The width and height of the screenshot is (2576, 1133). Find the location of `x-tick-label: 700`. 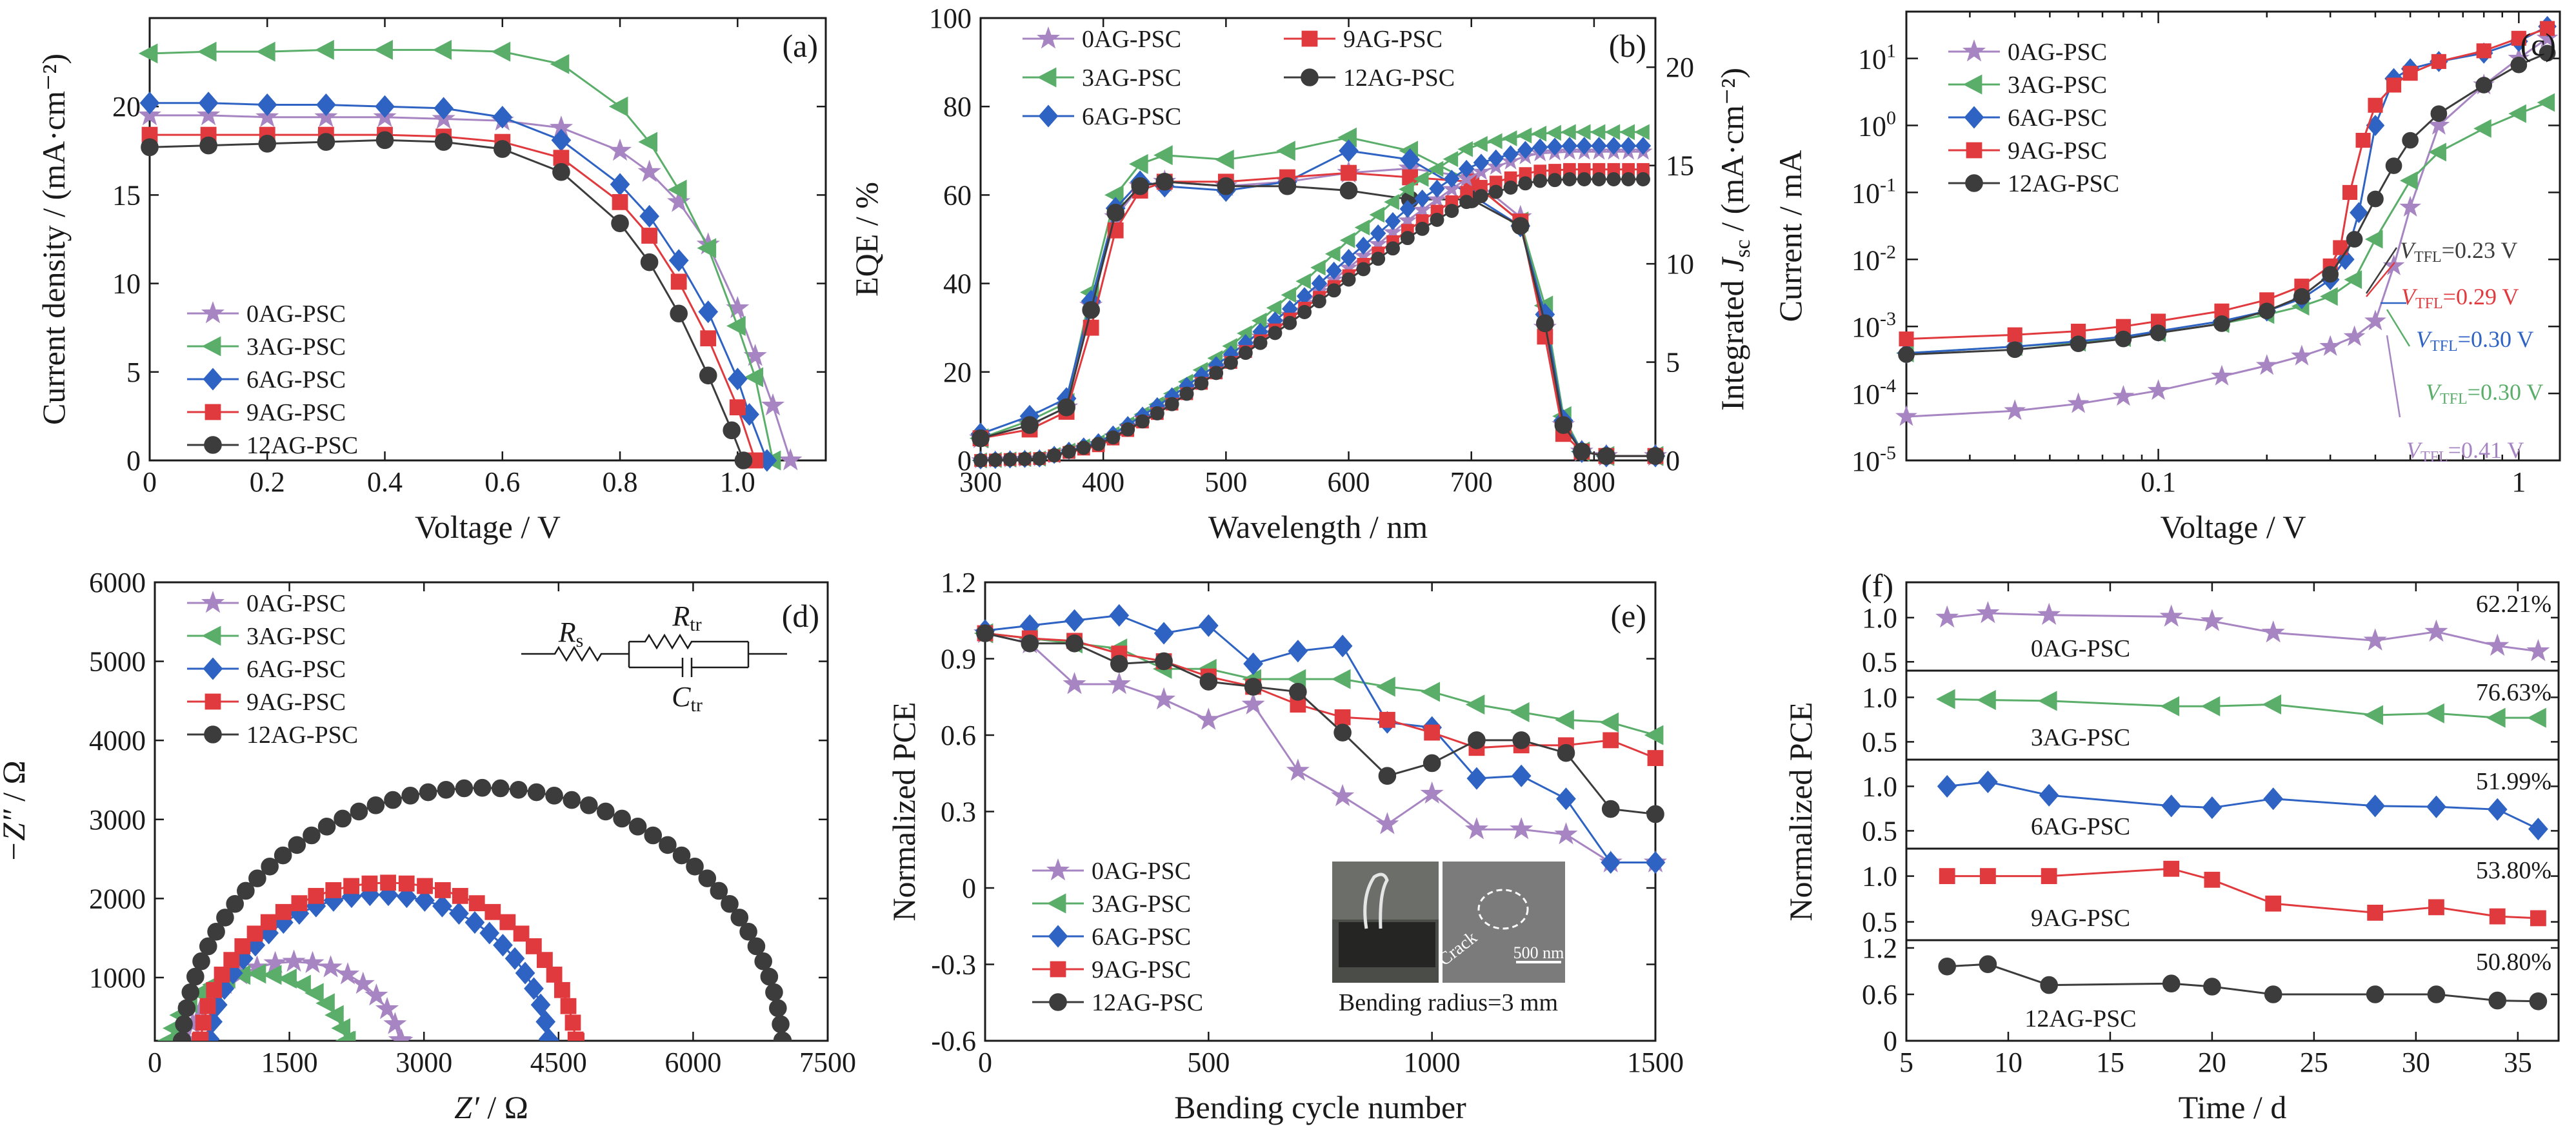

x-tick-label: 700 is located at coordinates (1471, 482).